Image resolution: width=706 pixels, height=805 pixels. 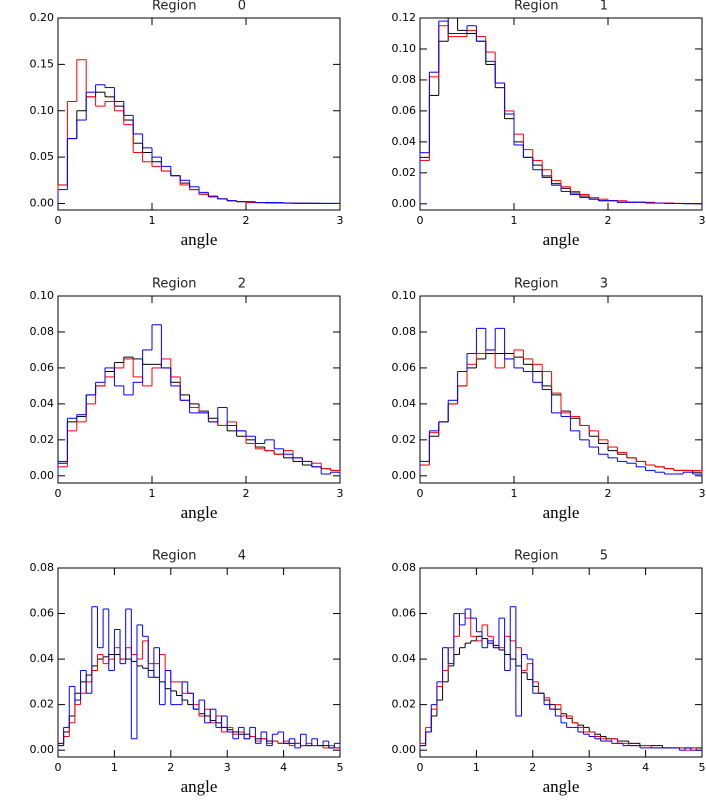 What do you see at coordinates (199, 7) in the screenshot?
I see `chart-title: Region 0` at bounding box center [199, 7].